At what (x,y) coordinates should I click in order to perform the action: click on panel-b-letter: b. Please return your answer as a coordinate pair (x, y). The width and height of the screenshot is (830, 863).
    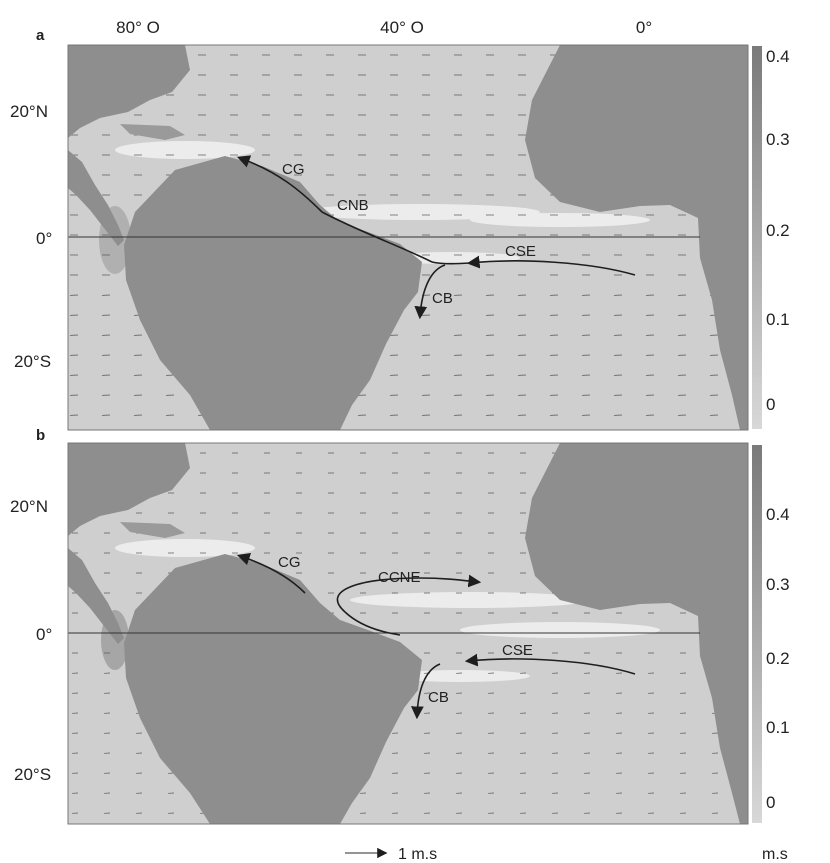
    Looking at the image, I should click on (40, 435).